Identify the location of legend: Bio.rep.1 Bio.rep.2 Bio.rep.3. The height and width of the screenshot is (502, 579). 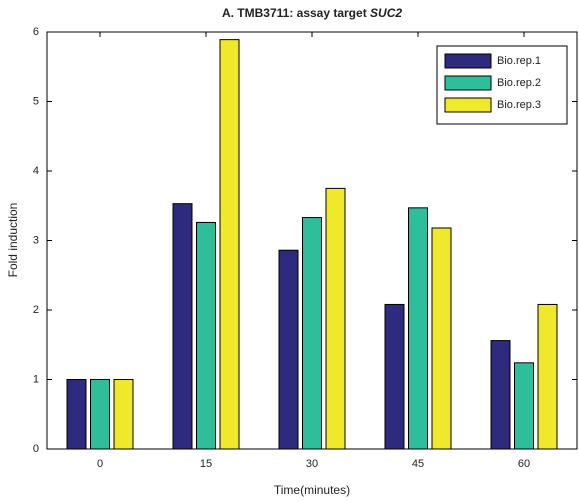
(502, 85).